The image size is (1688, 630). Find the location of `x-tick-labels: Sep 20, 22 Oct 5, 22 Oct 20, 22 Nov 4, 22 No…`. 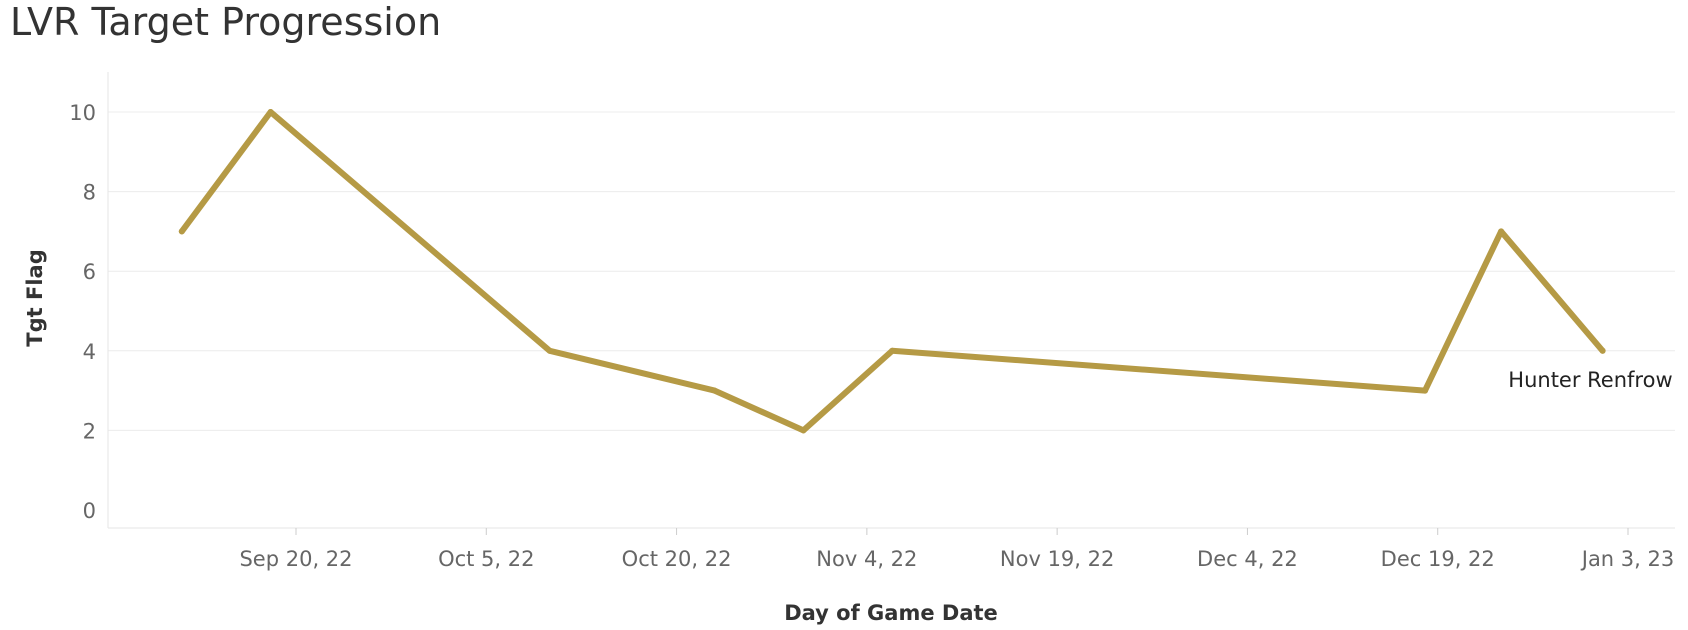

x-tick-labels: Sep 20, 22 Oct 5, 22 Oct 20, 22 Nov 4, 22 No… is located at coordinates (956, 549).